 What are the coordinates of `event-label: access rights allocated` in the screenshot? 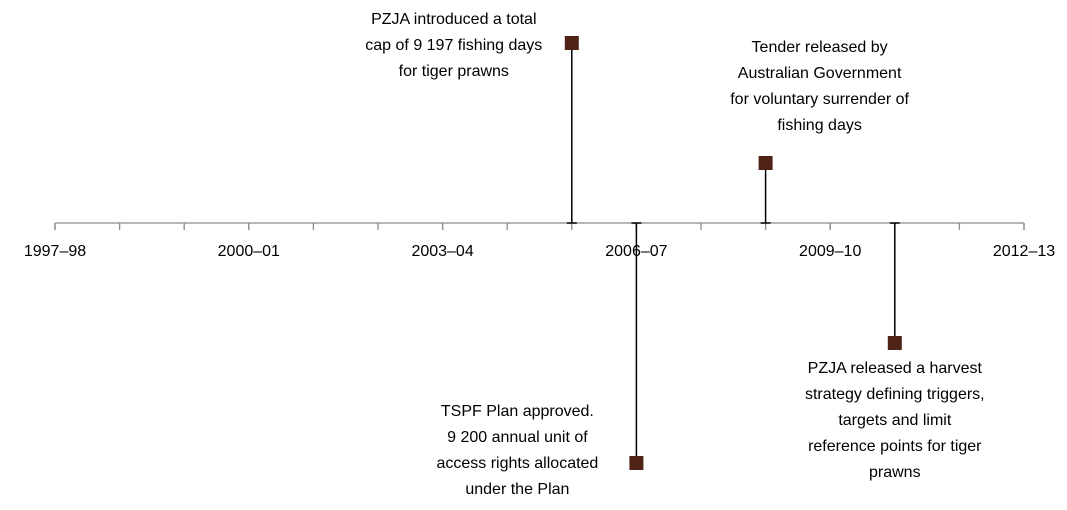 It's located at (517, 463).